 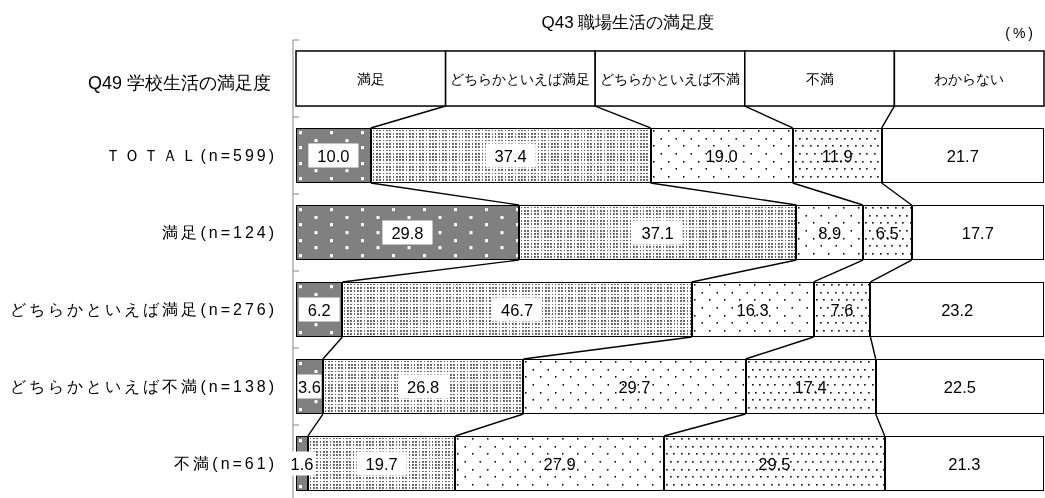 What do you see at coordinates (752, 309) in the screenshot?
I see `data-label: 16.3` at bounding box center [752, 309].